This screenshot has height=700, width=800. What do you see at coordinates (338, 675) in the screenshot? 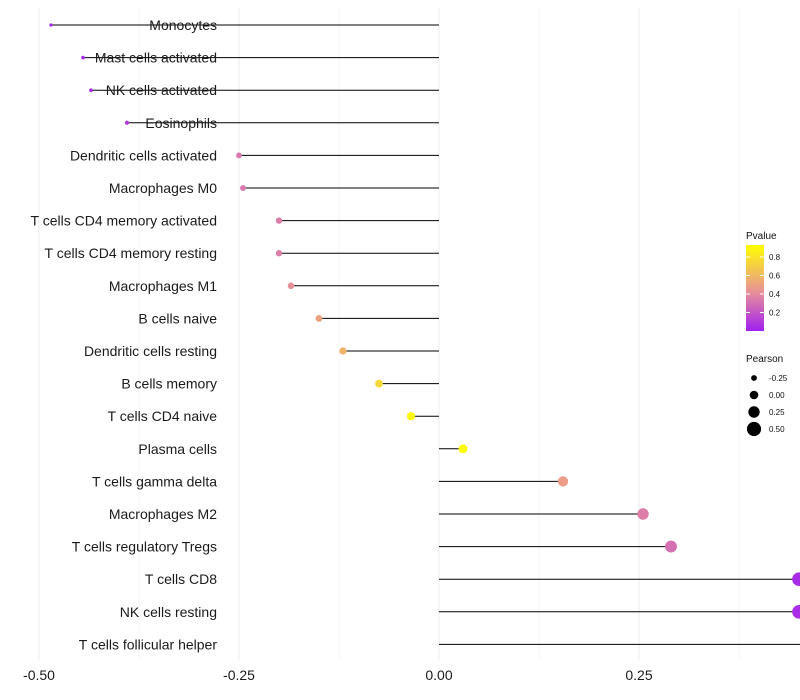
I see `x-axis-ticks: -0.50-0.250.000.250.50` at bounding box center [338, 675].